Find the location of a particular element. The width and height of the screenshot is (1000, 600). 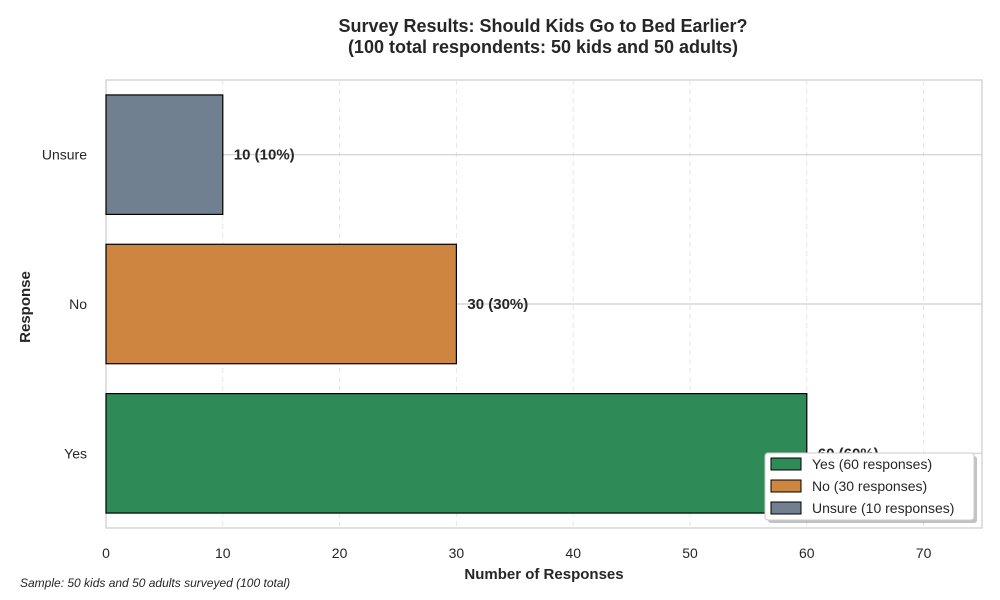

bar-unsure is located at coordinates (164, 155).